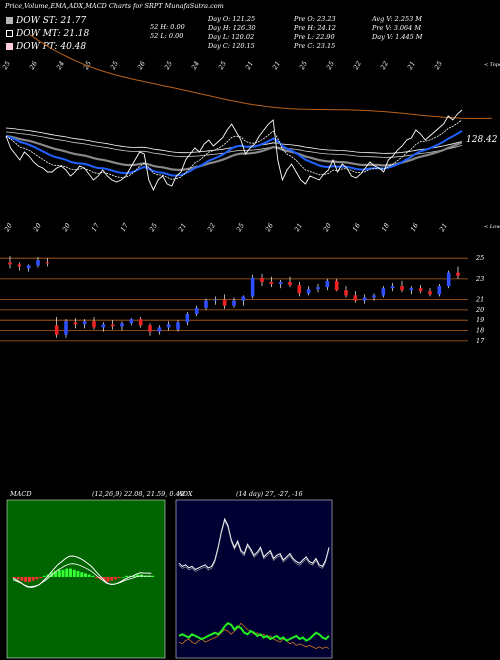  Describe the element at coordinates (261, 77) in the screenshot. I see `long-term-ema-line` at that location.